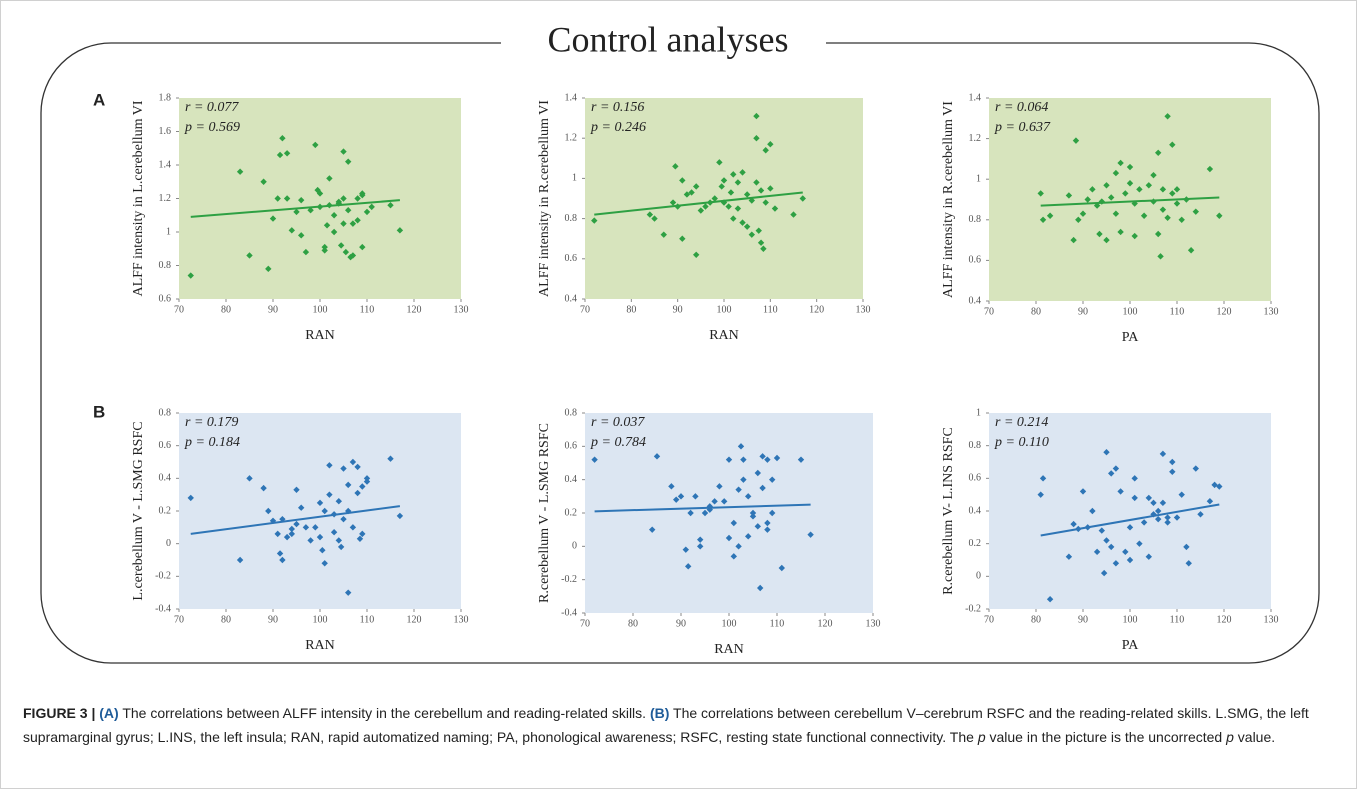  What do you see at coordinates (1256, 737) in the screenshot?
I see `caption-text: value.` at bounding box center [1256, 737].